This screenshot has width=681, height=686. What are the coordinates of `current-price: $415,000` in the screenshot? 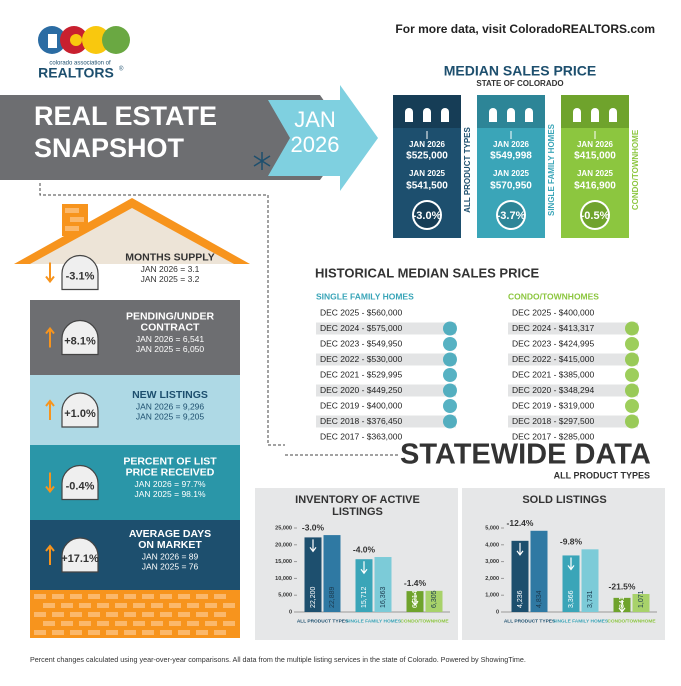 It's located at (595, 156).